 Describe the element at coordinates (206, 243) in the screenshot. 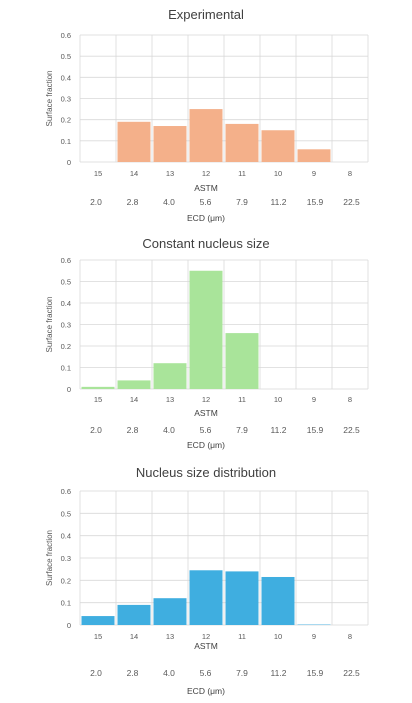

I see `chart-title-constant-nucleus-size: Constant nucleus size` at that location.